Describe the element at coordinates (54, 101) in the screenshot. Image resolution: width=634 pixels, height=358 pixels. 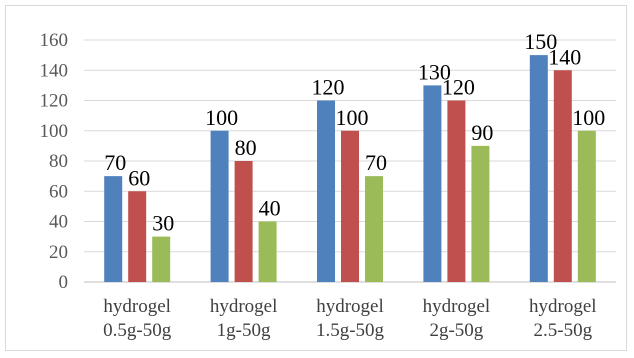
I see `y-tick-label: 120` at that location.